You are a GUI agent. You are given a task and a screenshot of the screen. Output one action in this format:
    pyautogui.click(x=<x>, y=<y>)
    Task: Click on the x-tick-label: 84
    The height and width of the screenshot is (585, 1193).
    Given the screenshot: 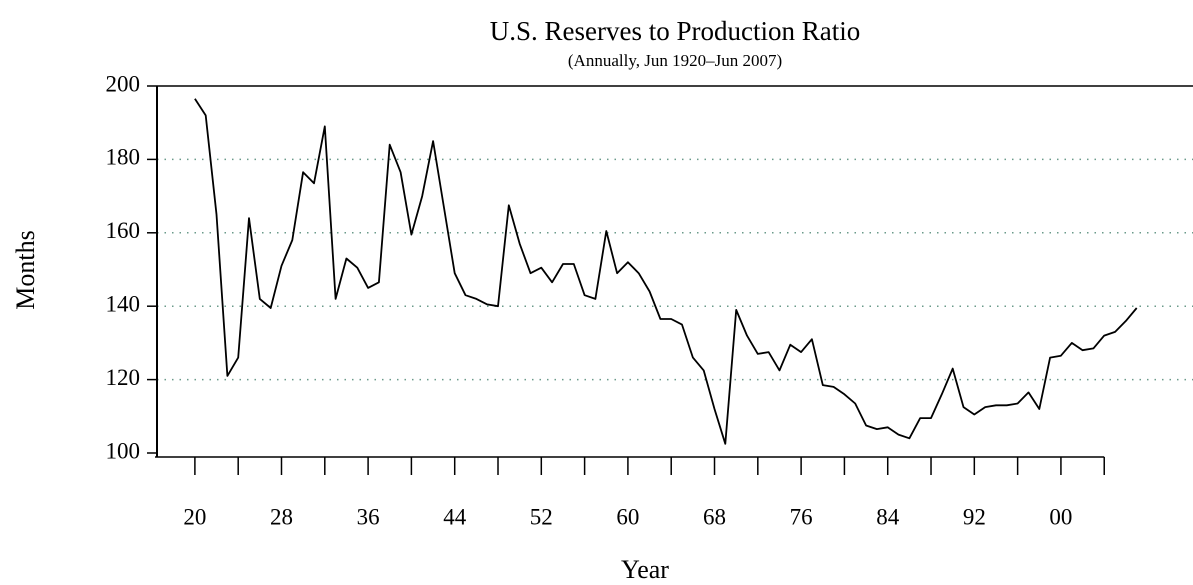 What is the action you would take?
    pyautogui.click(x=888, y=516)
    